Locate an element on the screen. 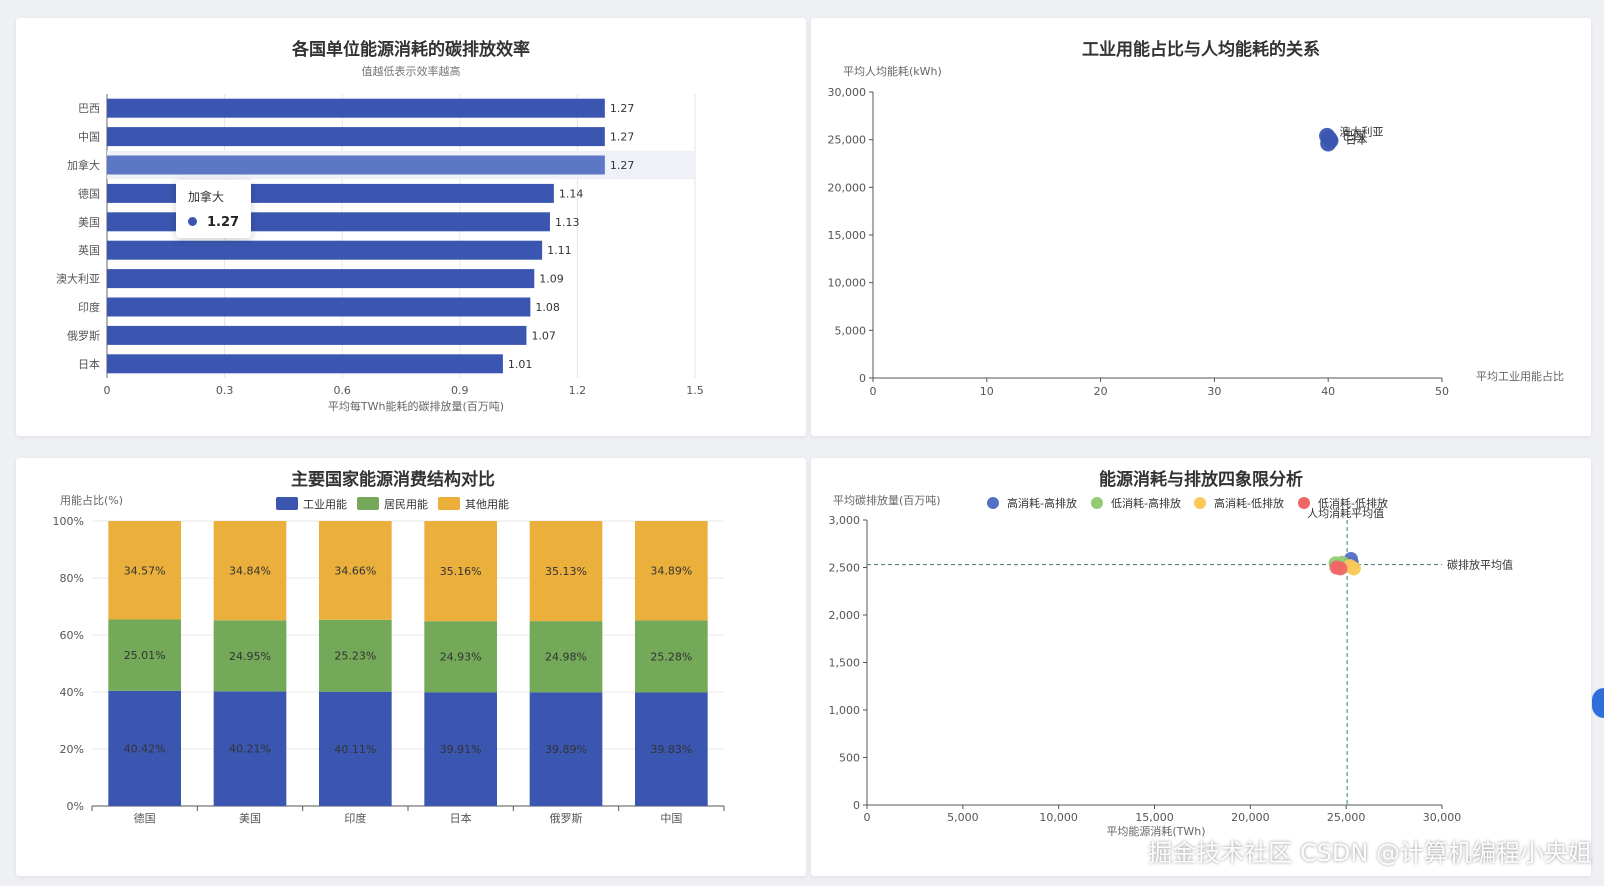  x-tick-label: 30 is located at coordinates (1214, 391).